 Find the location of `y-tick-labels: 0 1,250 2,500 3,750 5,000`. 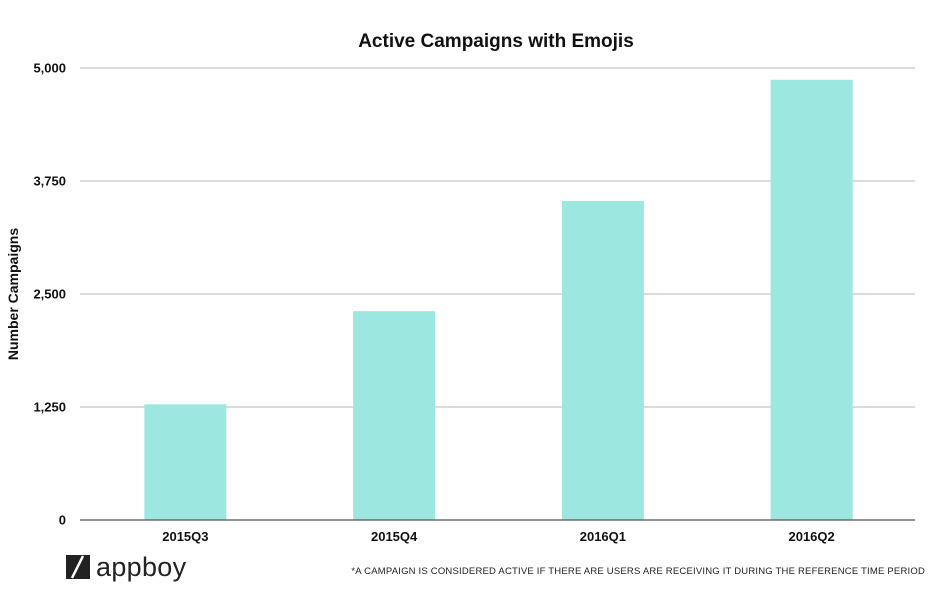

y-tick-labels: 0 1,250 2,500 3,750 5,000 is located at coordinates (49, 294).